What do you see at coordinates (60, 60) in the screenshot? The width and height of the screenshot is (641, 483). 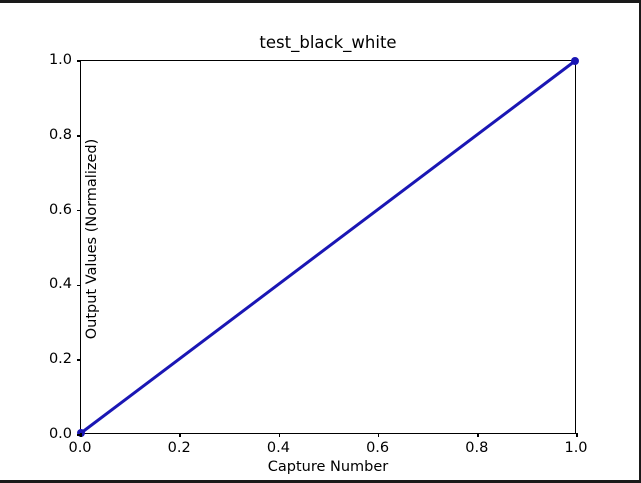 I see `y-tick-label: 1.0` at bounding box center [60, 60].